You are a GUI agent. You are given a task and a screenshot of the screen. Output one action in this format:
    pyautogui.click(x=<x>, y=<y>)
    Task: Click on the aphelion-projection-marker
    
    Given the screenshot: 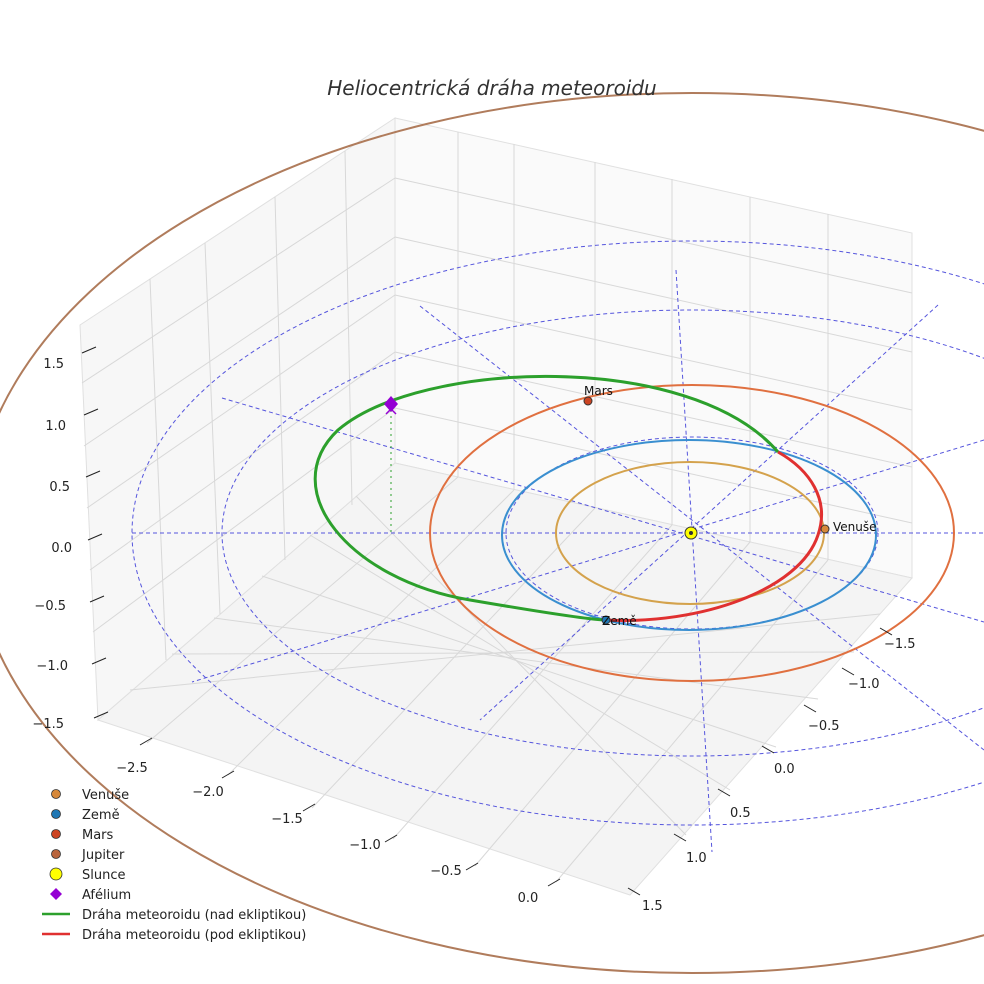 What is the action you would take?
    pyautogui.click(x=391, y=409)
    